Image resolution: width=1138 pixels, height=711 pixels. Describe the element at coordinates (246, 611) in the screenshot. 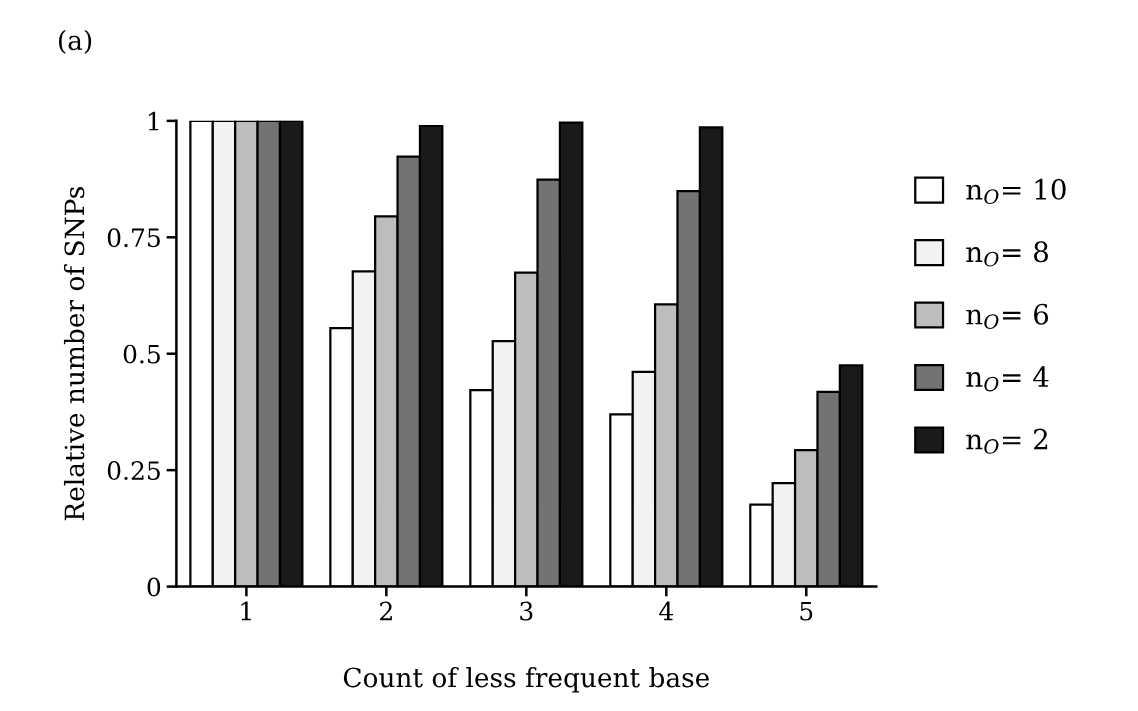

I see `x-tick-label: 1` at that location.